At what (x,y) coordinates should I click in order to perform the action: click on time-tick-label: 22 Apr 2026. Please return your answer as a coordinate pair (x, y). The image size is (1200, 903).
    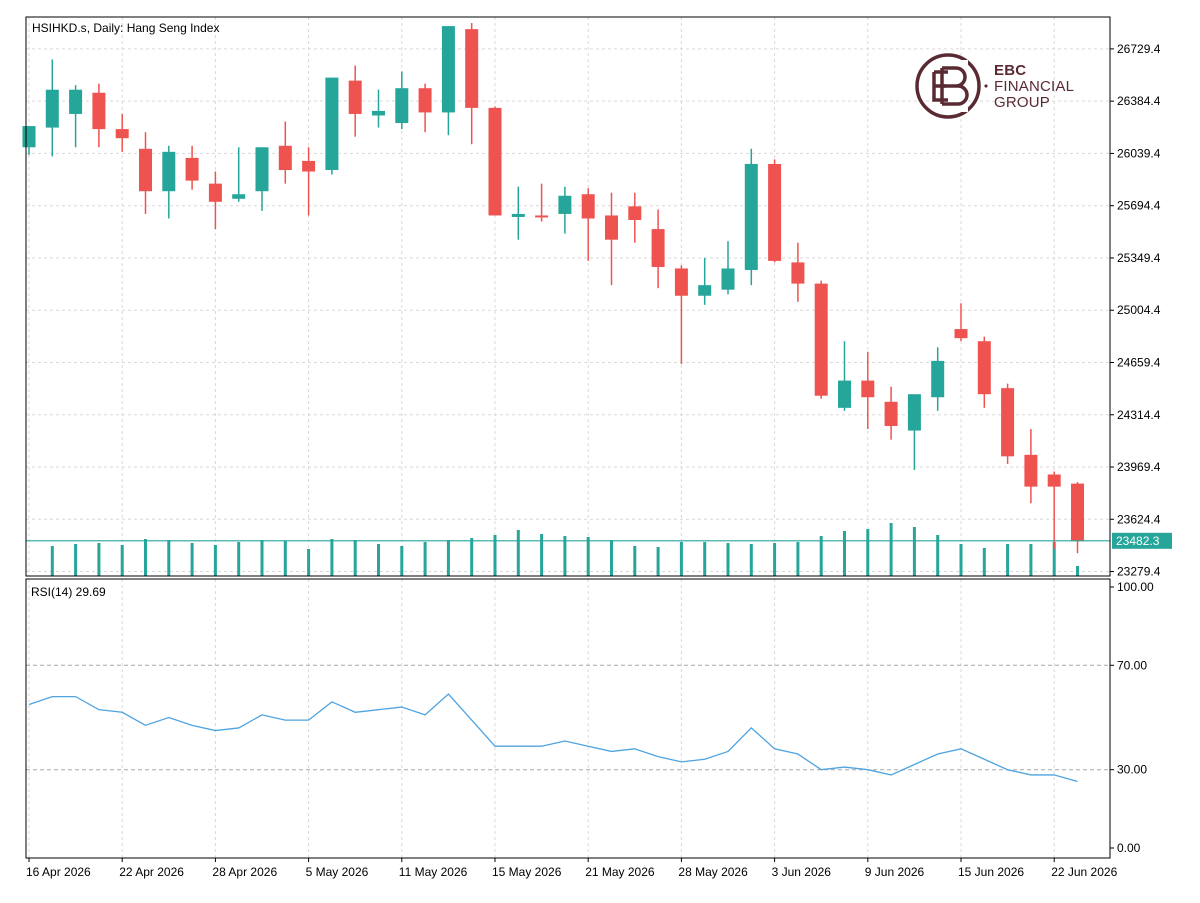
    Looking at the image, I should click on (151, 872).